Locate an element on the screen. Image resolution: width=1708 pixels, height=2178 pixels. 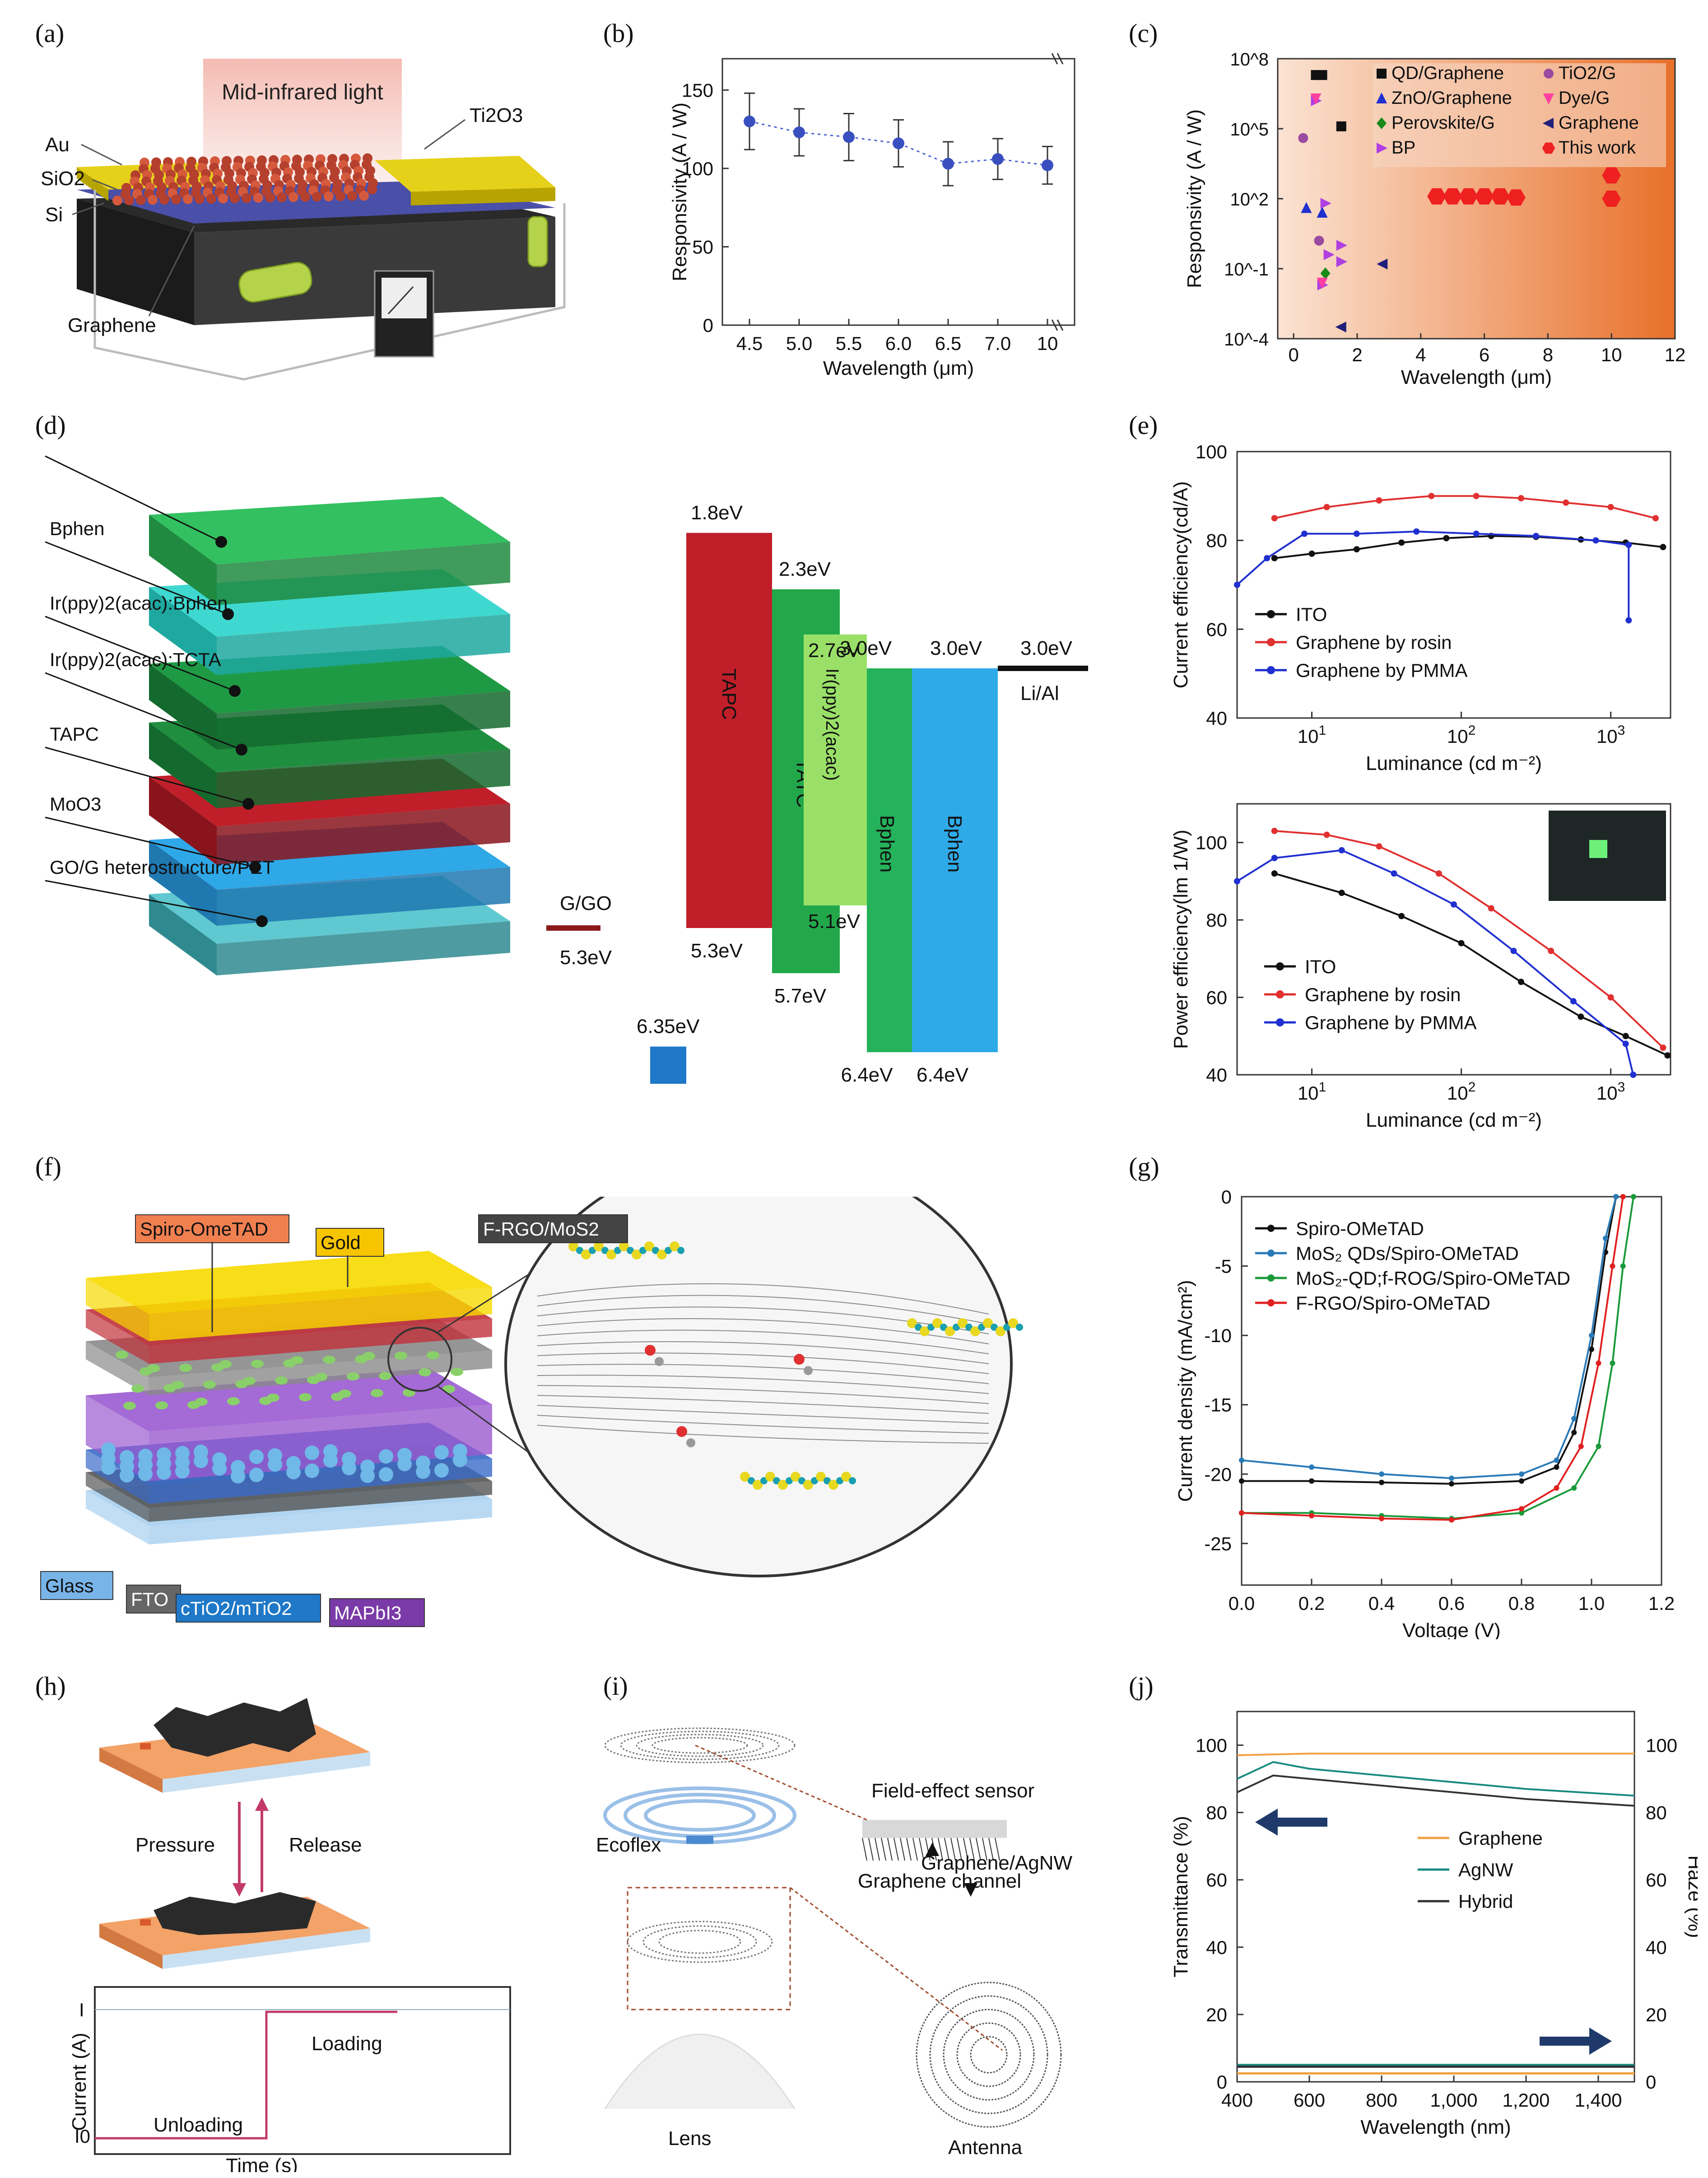
ecoflex-ring is located at coordinates (700, 1815).